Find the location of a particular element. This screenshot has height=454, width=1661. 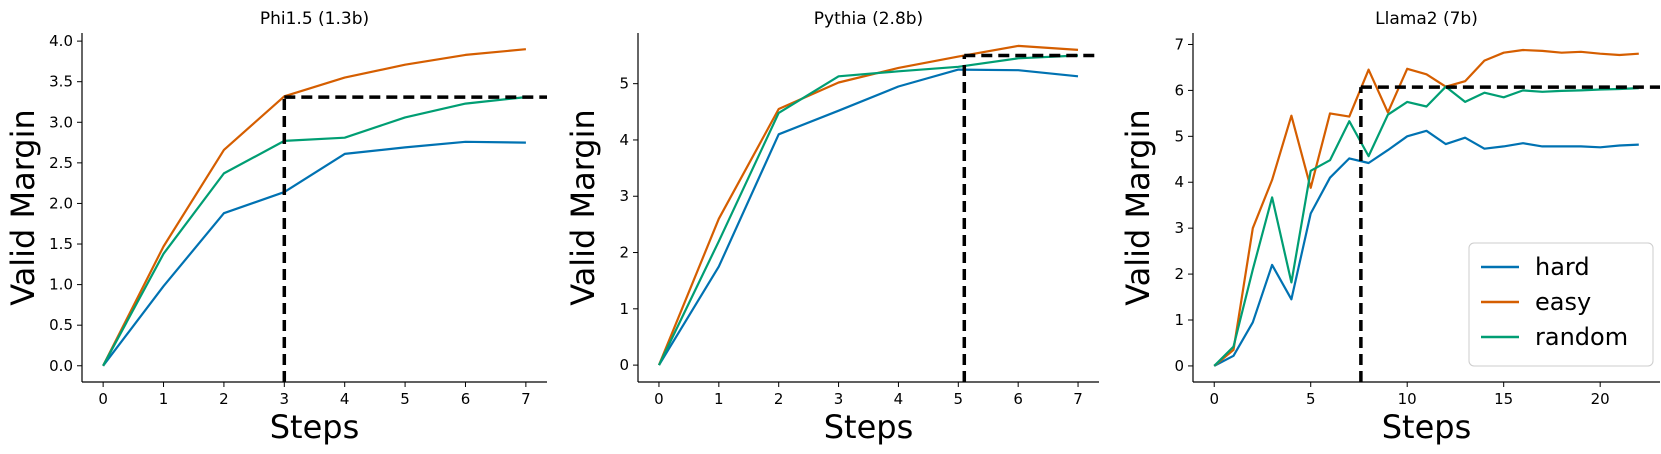

y-tick-label: 4.0 is located at coordinates (61, 41).